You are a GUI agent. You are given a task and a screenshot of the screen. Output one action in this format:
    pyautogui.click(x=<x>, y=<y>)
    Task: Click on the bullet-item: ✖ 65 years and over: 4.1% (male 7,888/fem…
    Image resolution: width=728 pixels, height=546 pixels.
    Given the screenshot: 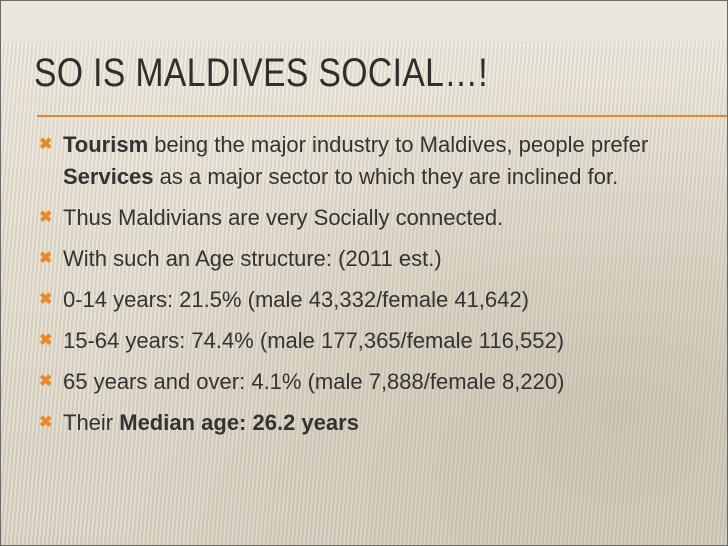 What is the action you would take?
    pyautogui.click(x=382, y=382)
    